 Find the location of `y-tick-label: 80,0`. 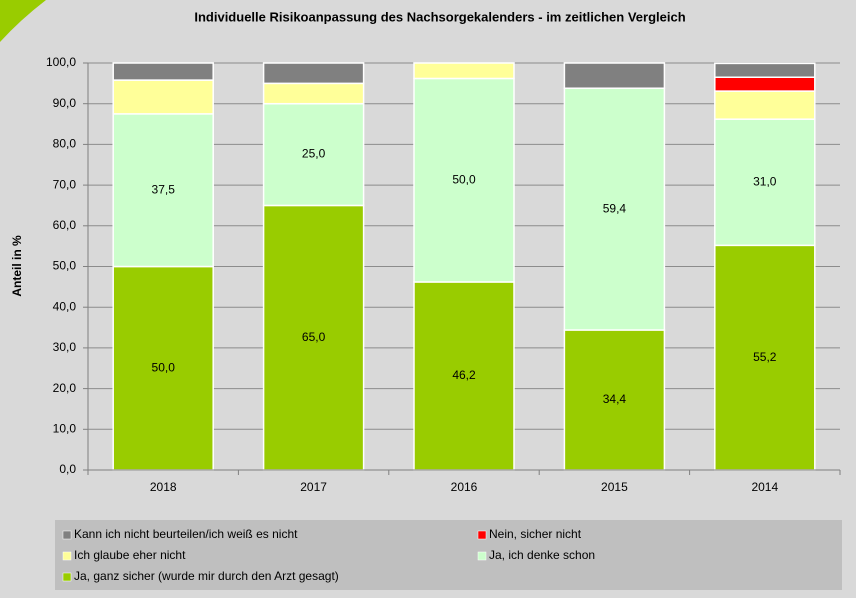

y-tick-label: 80,0 is located at coordinates (65, 144).